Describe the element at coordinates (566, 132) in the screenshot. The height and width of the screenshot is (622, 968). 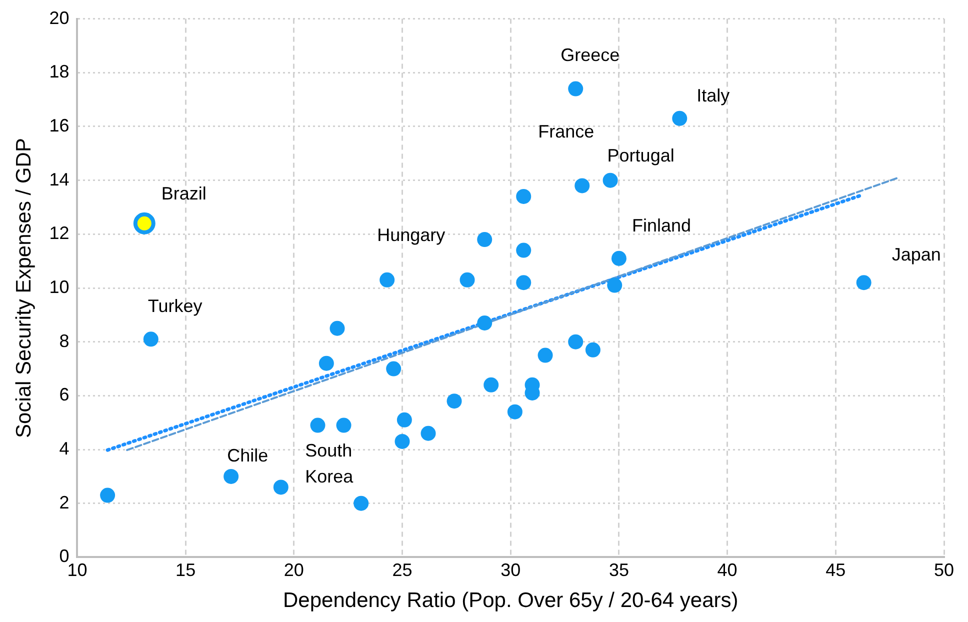
I see `annotation: France` at that location.